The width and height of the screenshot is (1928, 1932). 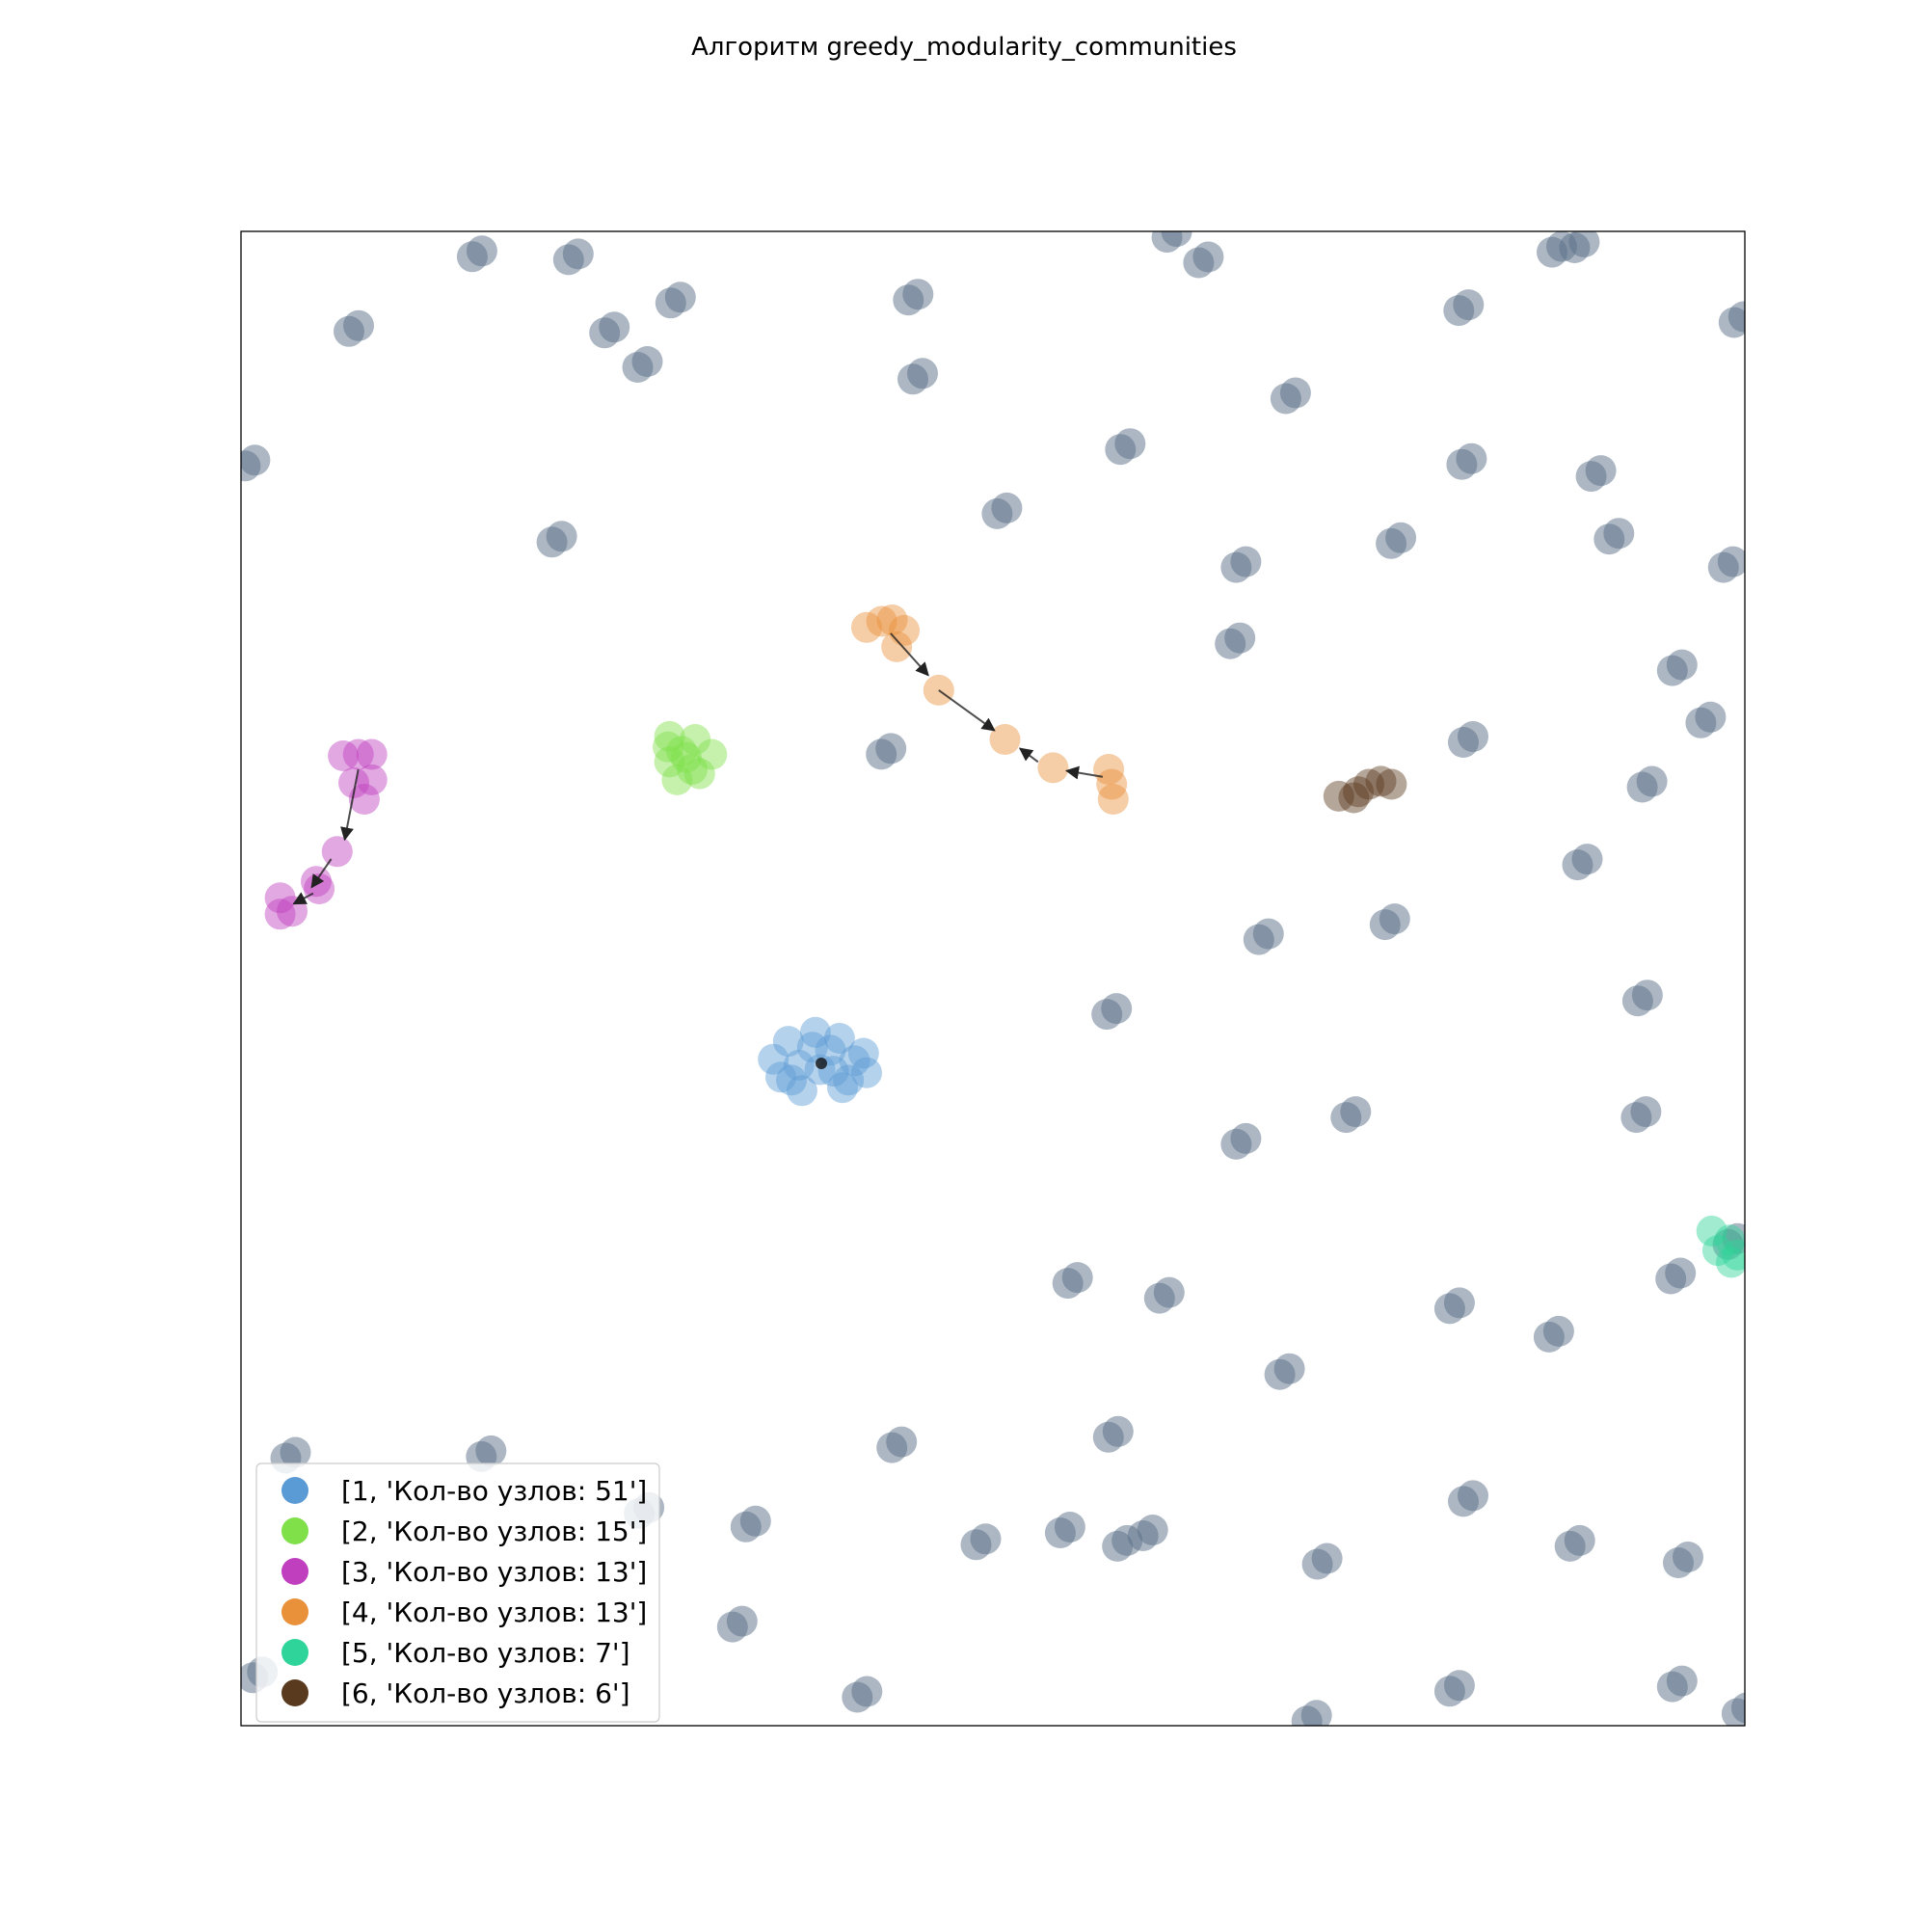 I want to click on legend-label: [3, 'Кол-во узлов: 13'], so click(x=494, y=1572).